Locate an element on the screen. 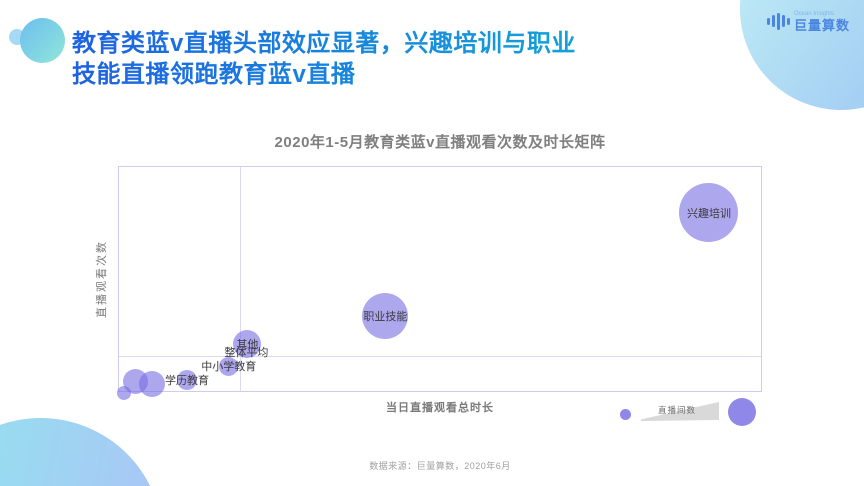 This screenshot has height=486, width=864. brand-logo: Ocean Insights 巨量算数 is located at coordinates (808, 21).